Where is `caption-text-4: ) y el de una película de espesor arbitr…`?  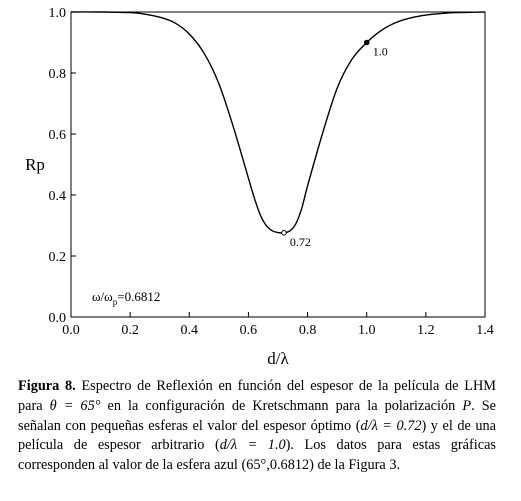
caption-text-4: ) y el de una película de espesor arbitr… is located at coordinates (257, 435).